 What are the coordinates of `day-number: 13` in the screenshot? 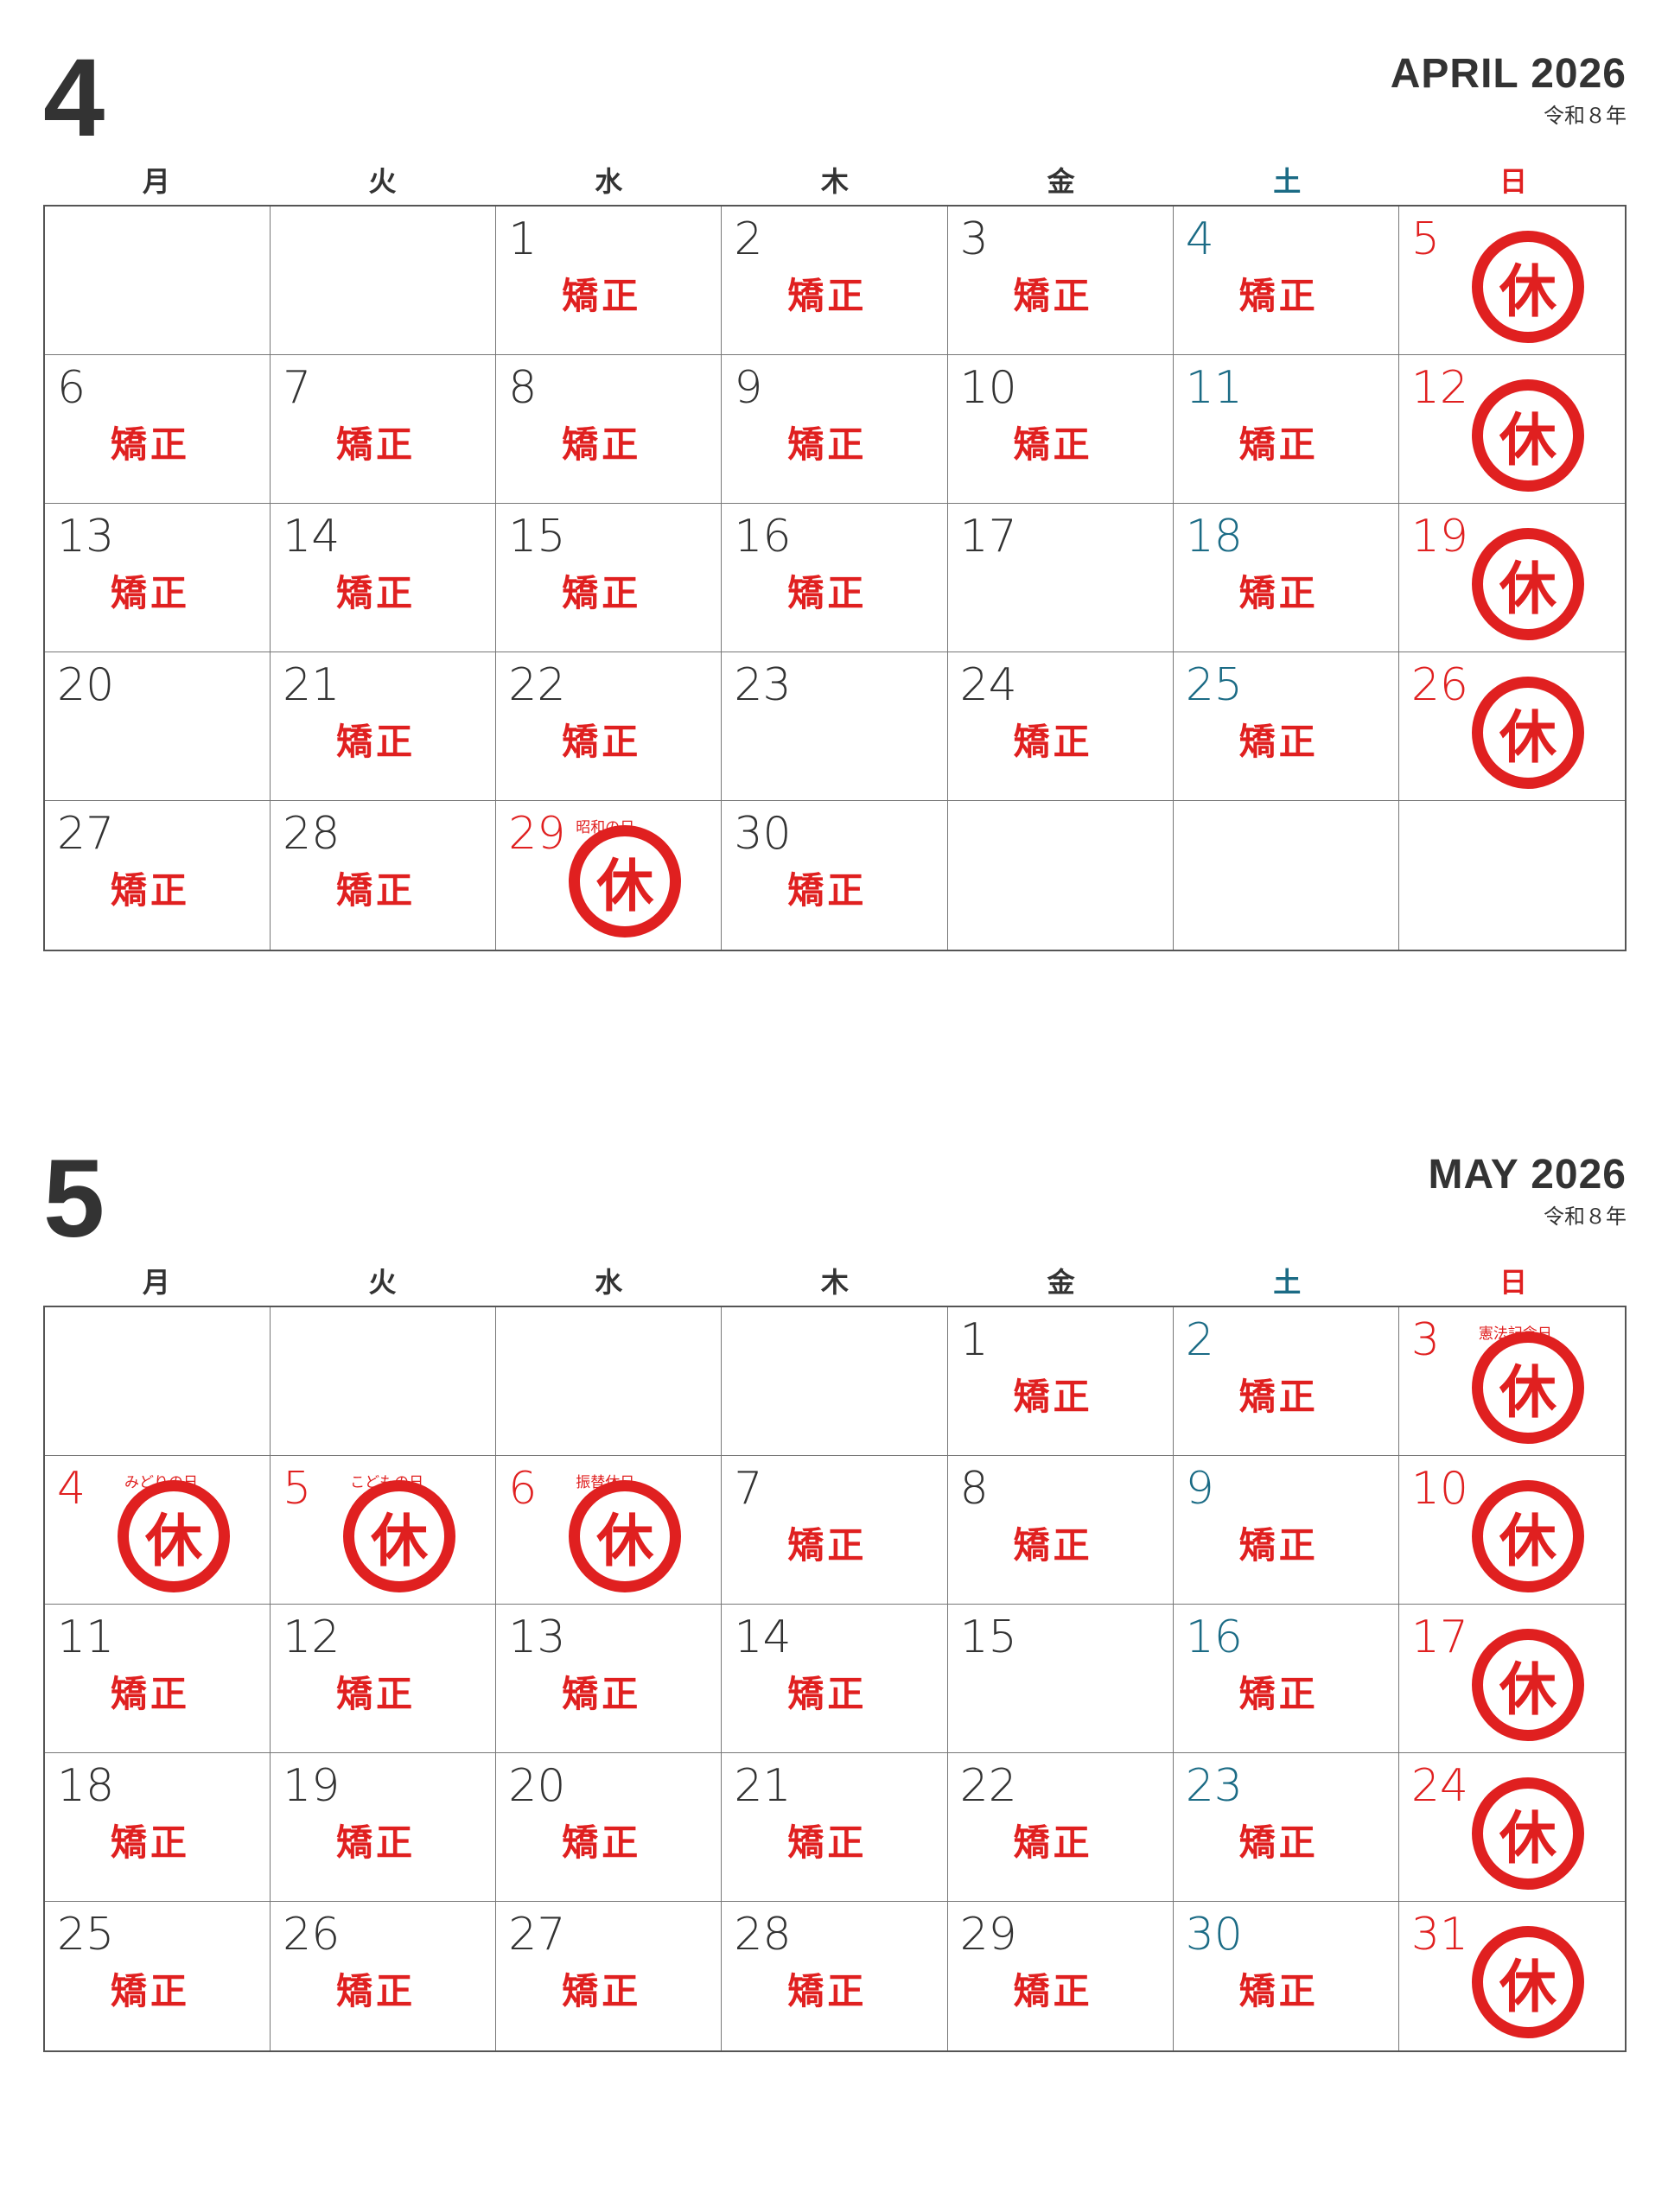 It's located at (537, 1637).